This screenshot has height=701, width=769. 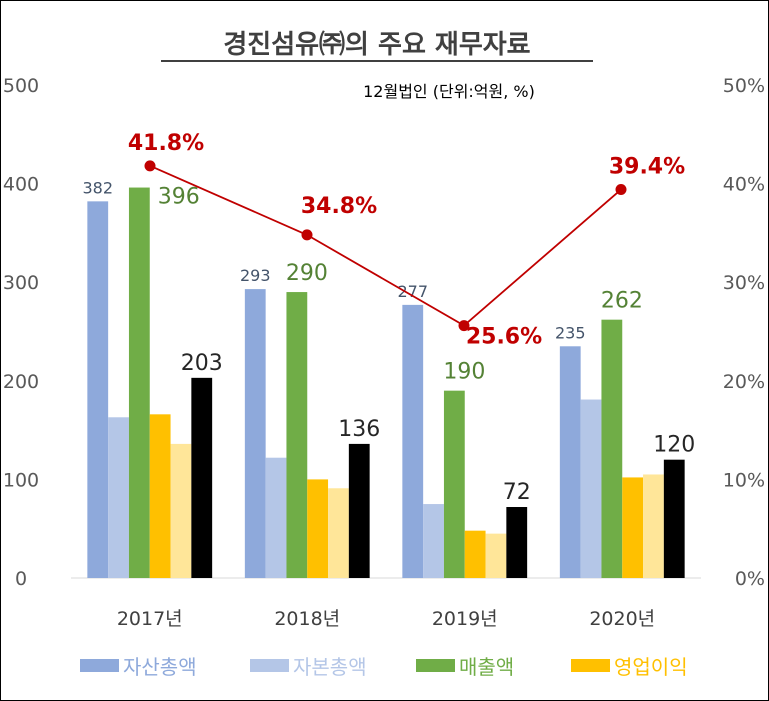 What do you see at coordinates (622, 619) in the screenshot?
I see `x-tick-label: 2020년` at bounding box center [622, 619].